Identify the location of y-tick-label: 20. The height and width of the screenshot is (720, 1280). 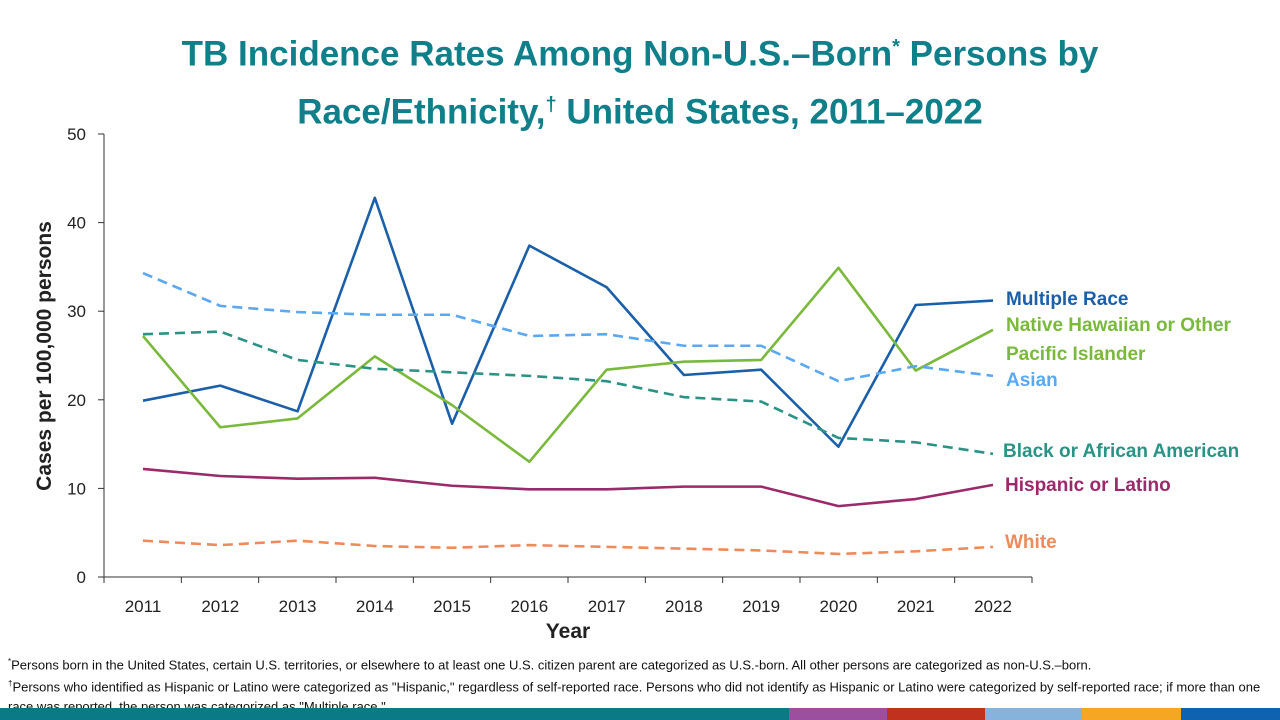
(76, 400).